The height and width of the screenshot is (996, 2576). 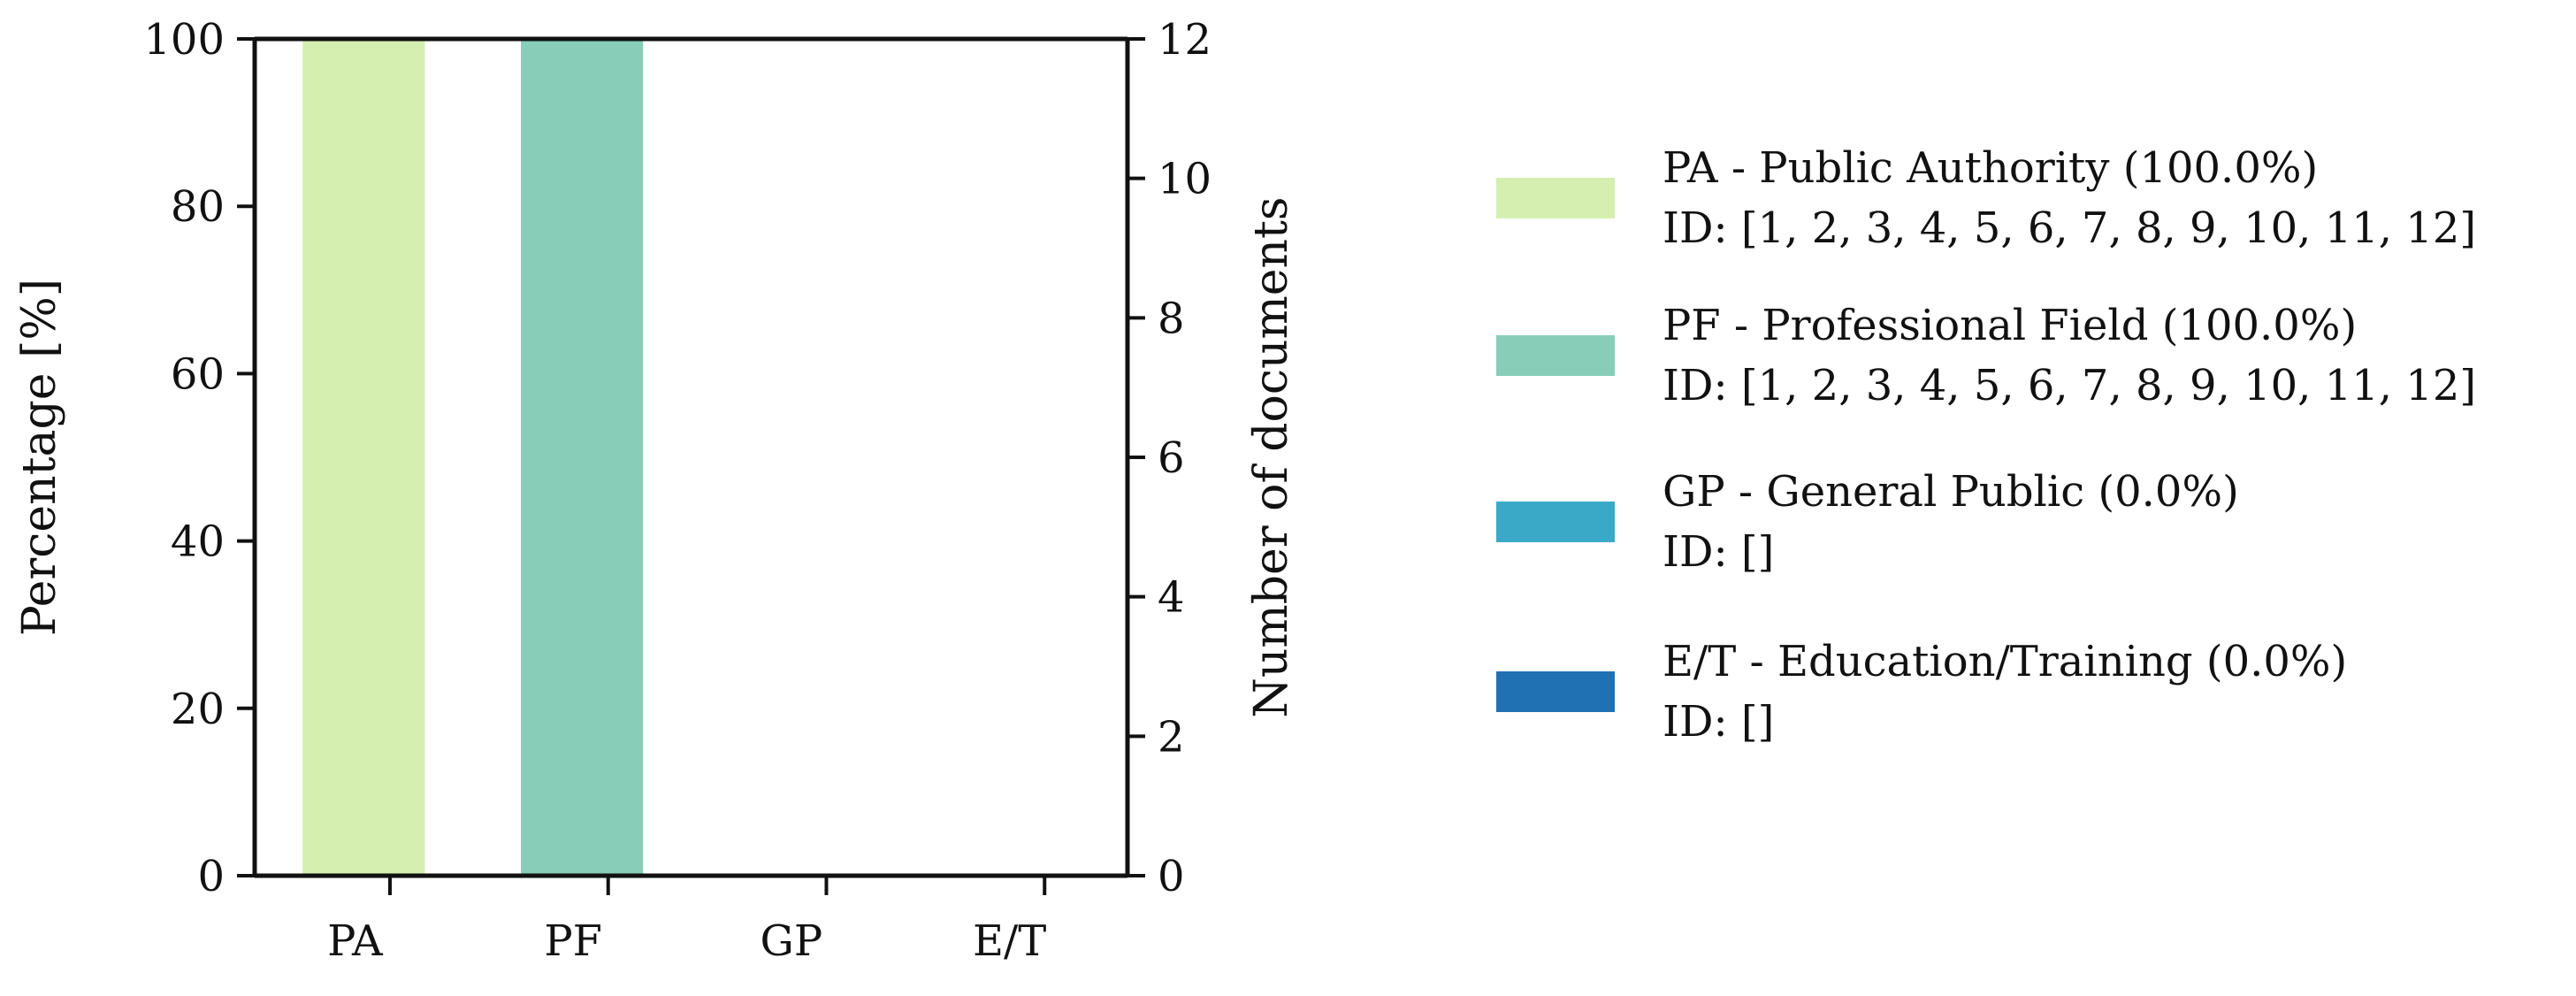 I want to click on y-tick-label: 20, so click(x=198, y=709).